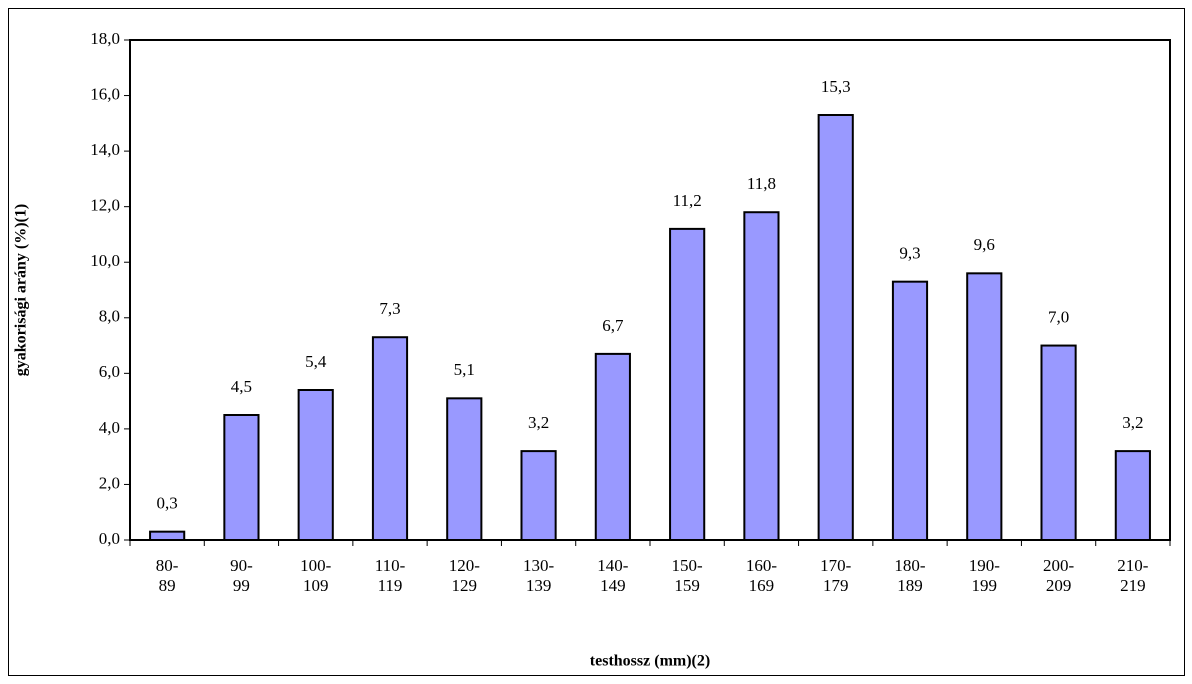  I want to click on x-tick-label: 140- 149, so click(613, 575).